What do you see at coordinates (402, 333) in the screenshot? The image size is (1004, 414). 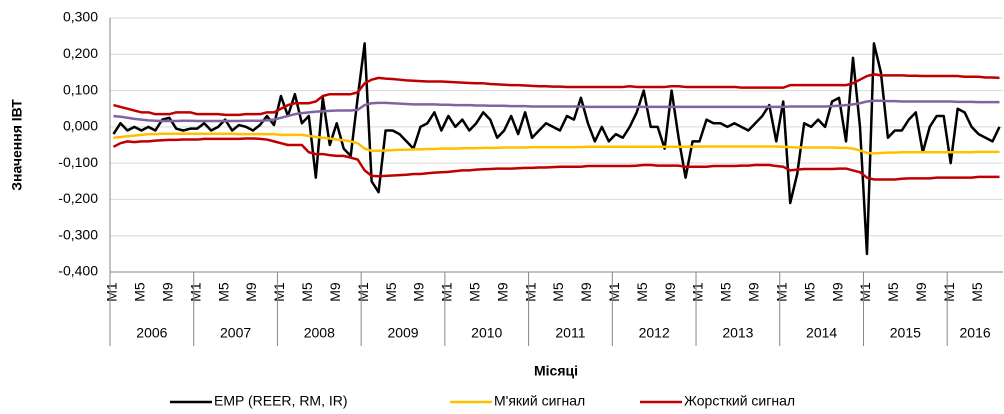 I see `year-label: 2009` at bounding box center [402, 333].